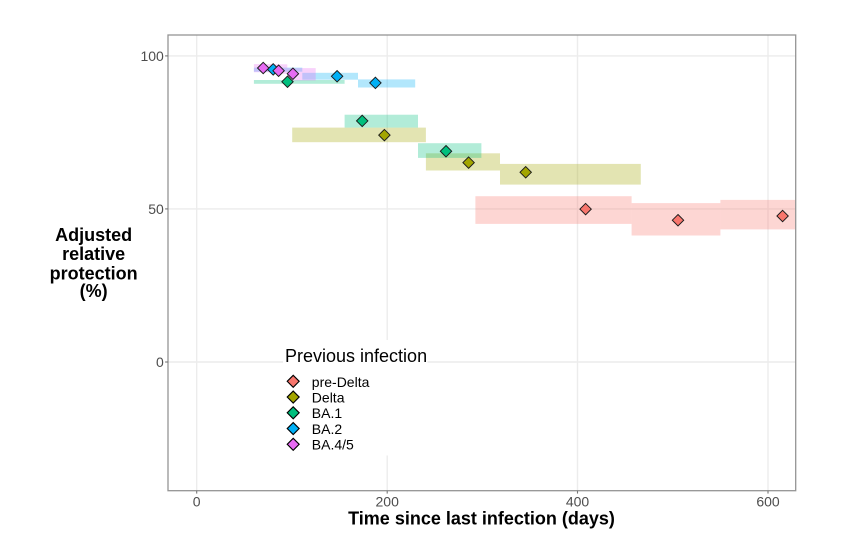  What do you see at coordinates (156, 209) in the screenshot?
I see `svg-text: 50` at bounding box center [156, 209].